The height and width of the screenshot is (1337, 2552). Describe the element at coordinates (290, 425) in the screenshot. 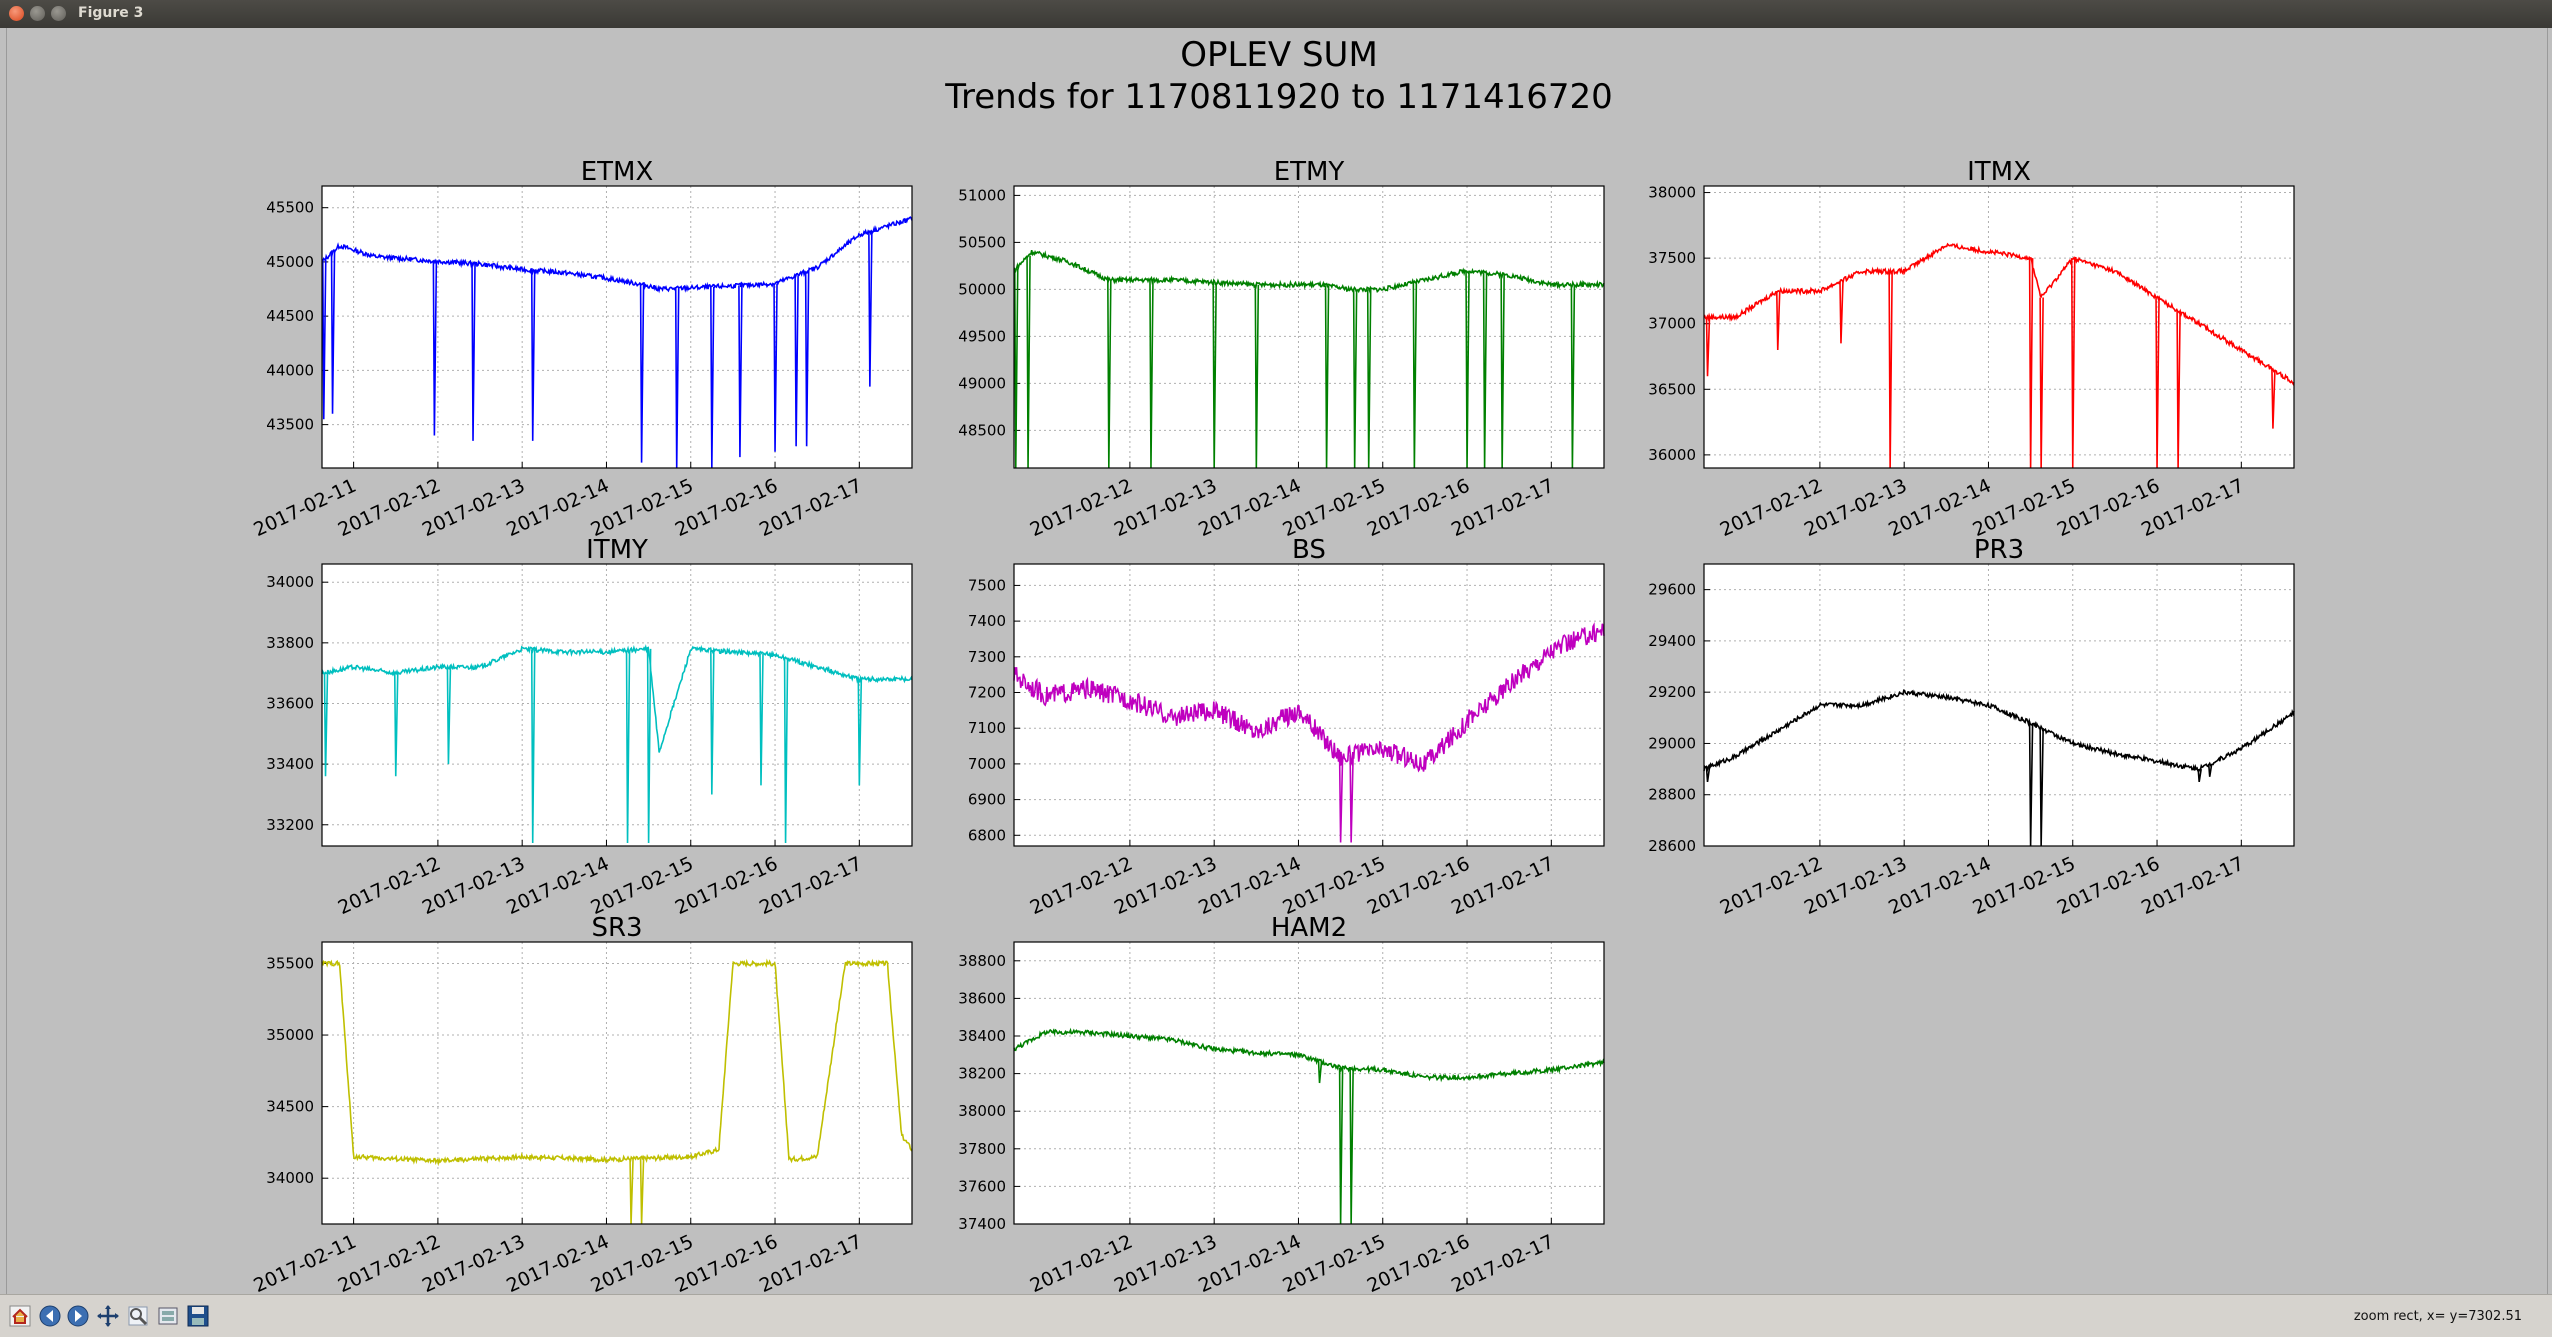

I see `y-tick-label: 43500` at that location.